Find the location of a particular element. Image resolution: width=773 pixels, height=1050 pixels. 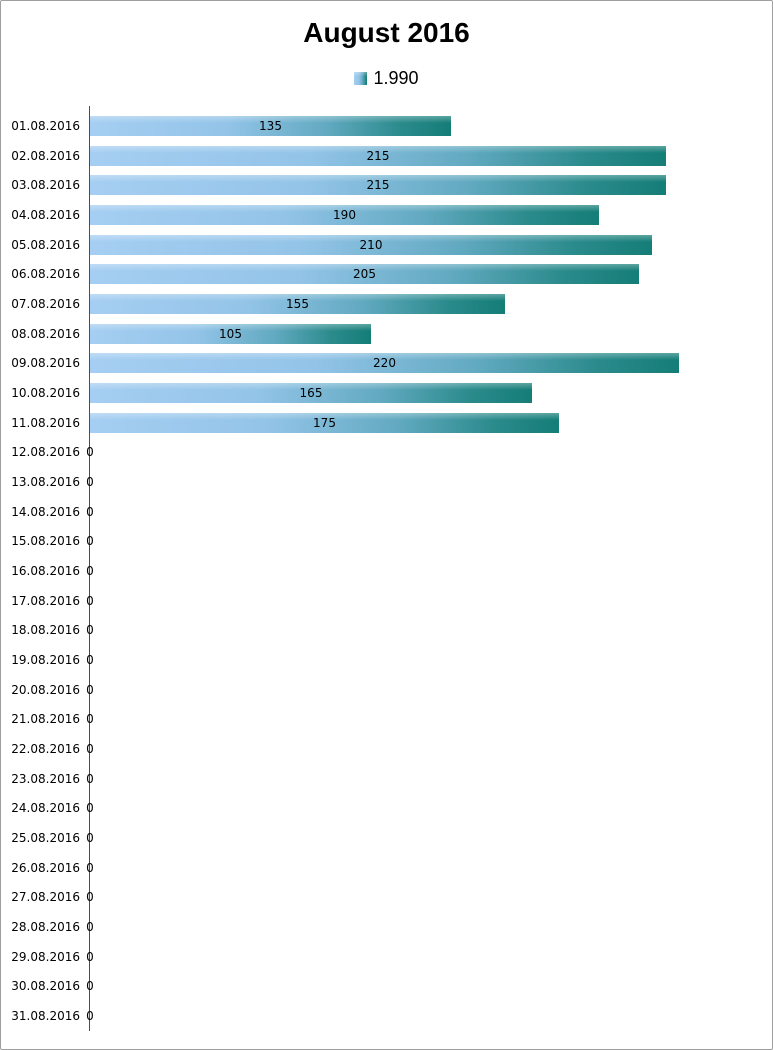

bar-track: 175 is located at coordinates (428, 422).